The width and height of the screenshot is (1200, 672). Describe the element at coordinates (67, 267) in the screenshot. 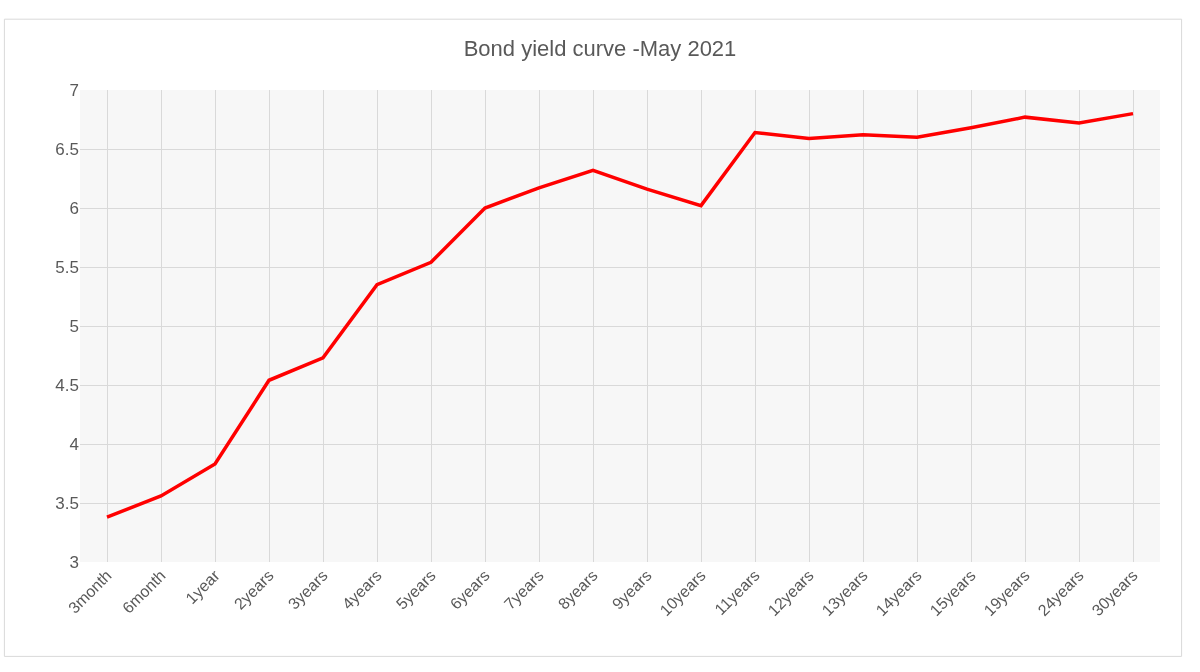

I see `y-tick-label: 5.5` at that location.